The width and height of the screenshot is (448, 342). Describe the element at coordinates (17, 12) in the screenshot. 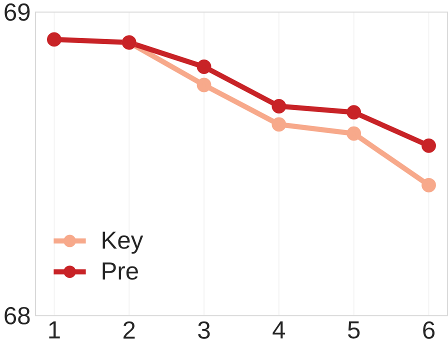

I see `y-tick-label: 69` at that location.